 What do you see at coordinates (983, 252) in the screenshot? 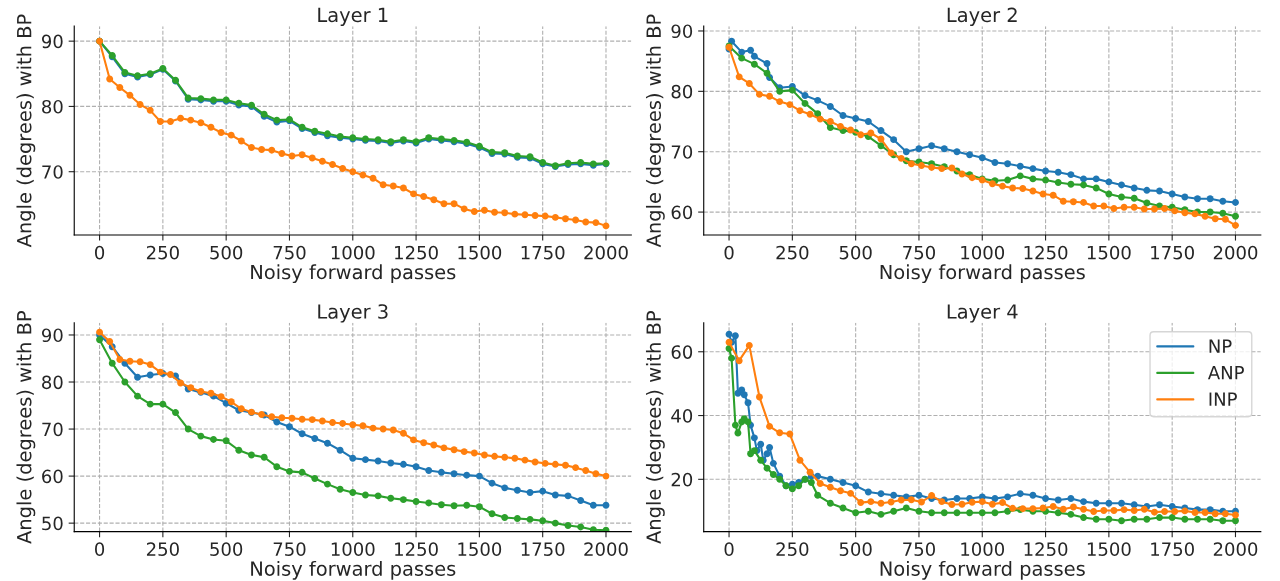
I see `x-tick-label: 1000` at bounding box center [983, 252].